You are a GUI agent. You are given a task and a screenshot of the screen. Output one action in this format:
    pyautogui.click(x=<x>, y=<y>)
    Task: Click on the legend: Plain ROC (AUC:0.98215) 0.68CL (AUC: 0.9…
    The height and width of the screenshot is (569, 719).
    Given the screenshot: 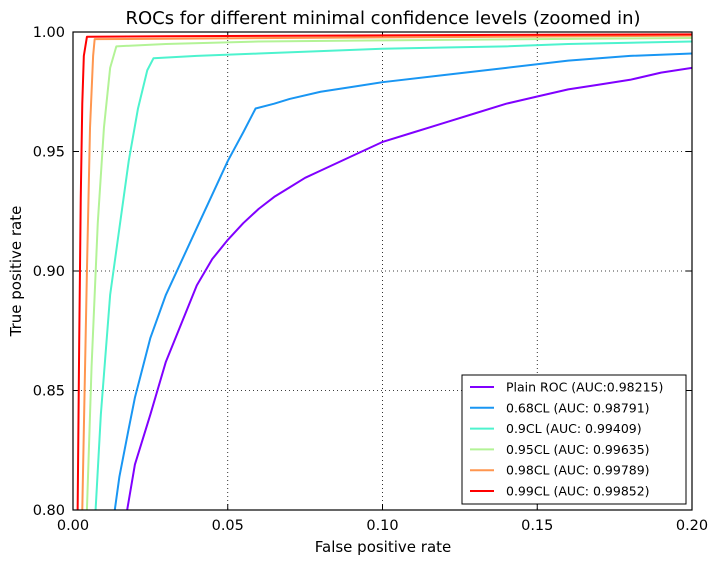 What is the action you would take?
    pyautogui.click(x=574, y=439)
    